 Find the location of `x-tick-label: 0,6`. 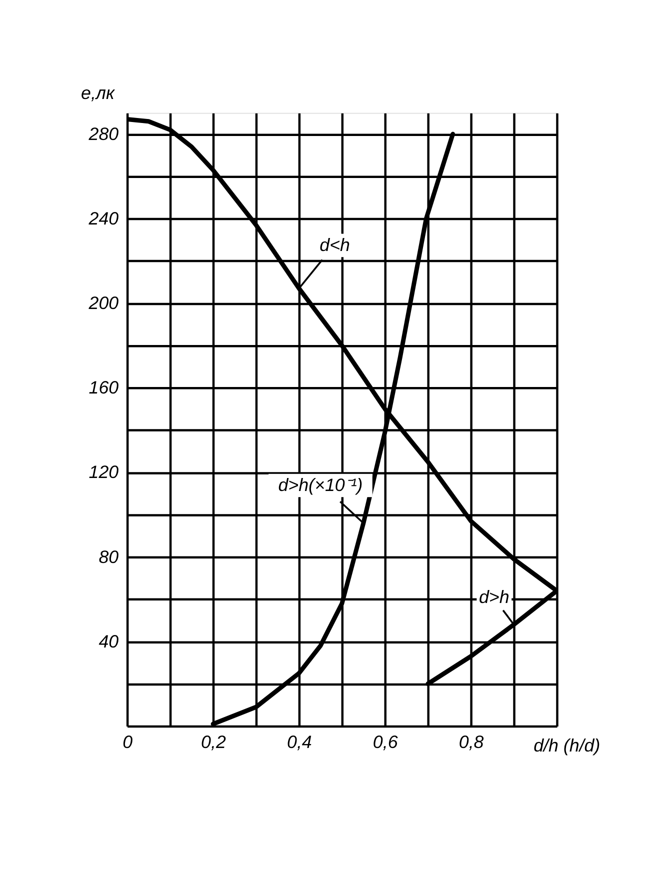

x-tick-label: 0,6 is located at coordinates (385, 742).